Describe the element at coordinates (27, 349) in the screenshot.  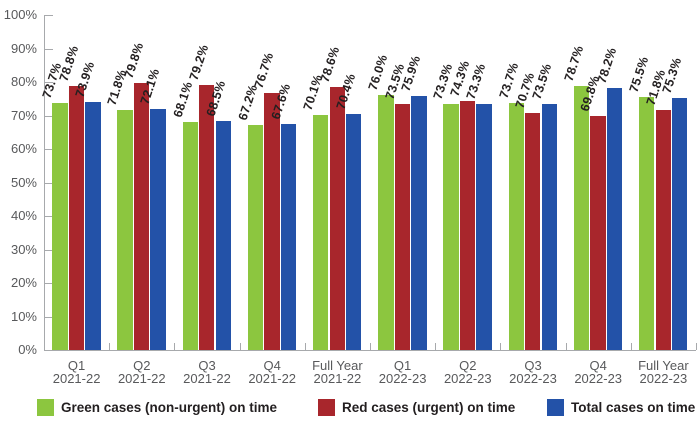
I see `y-tick-label: 0%` at that location.